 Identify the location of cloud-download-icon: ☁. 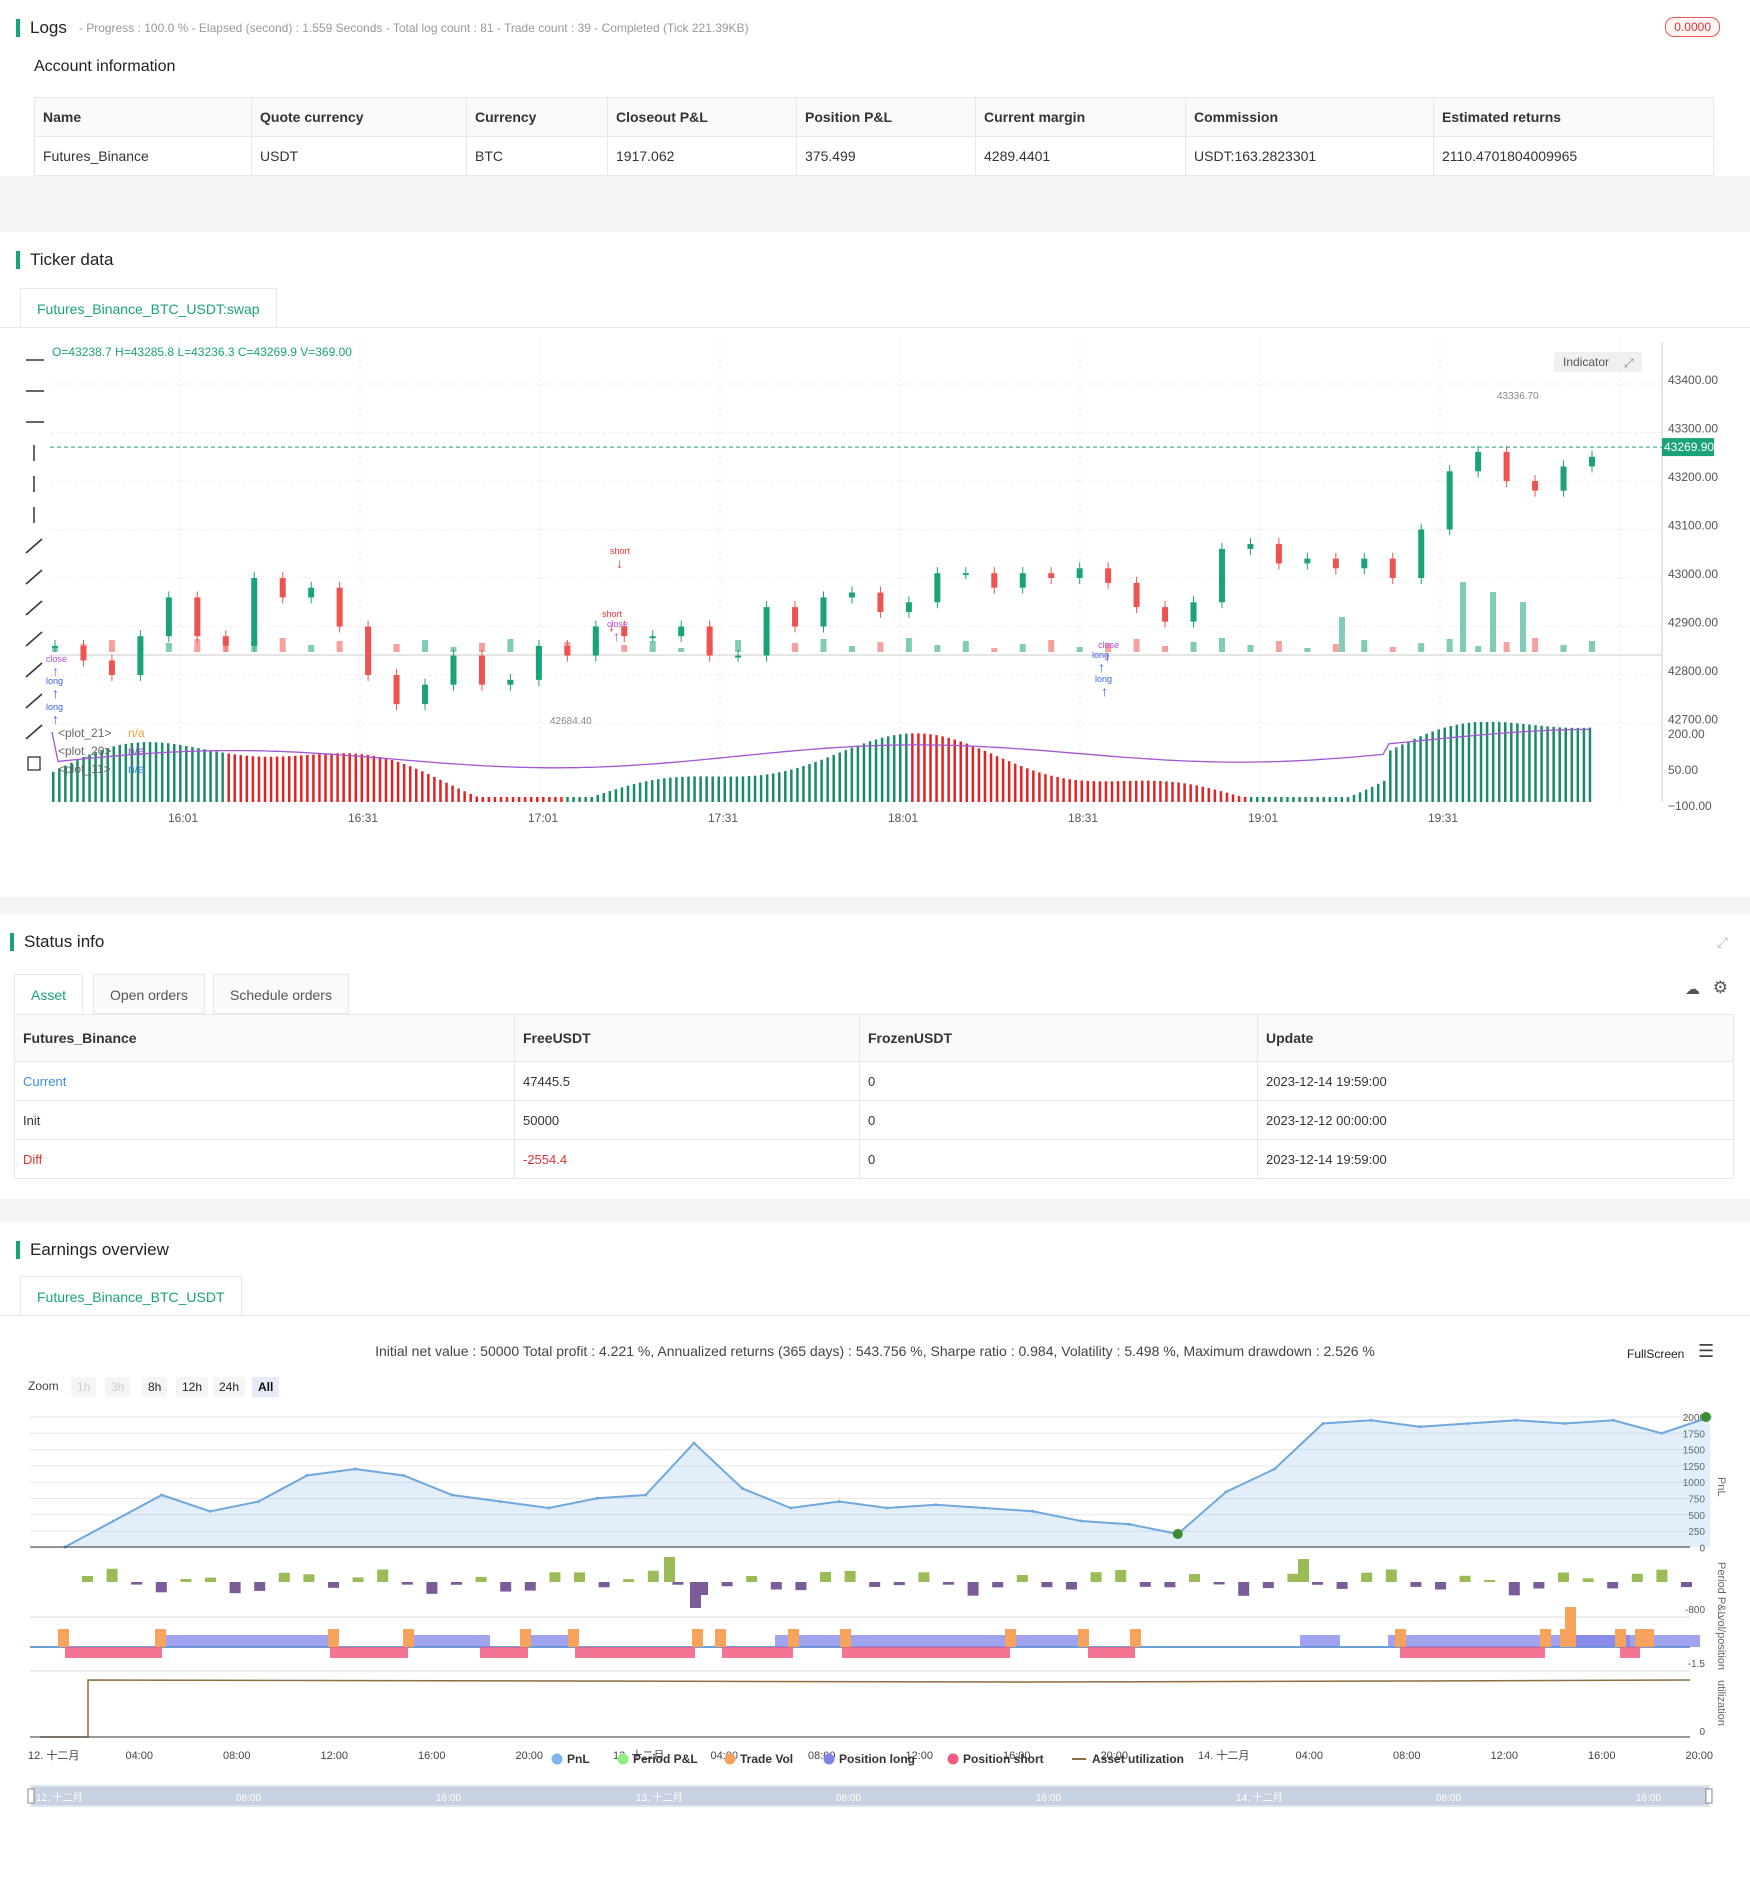
(1692, 989).